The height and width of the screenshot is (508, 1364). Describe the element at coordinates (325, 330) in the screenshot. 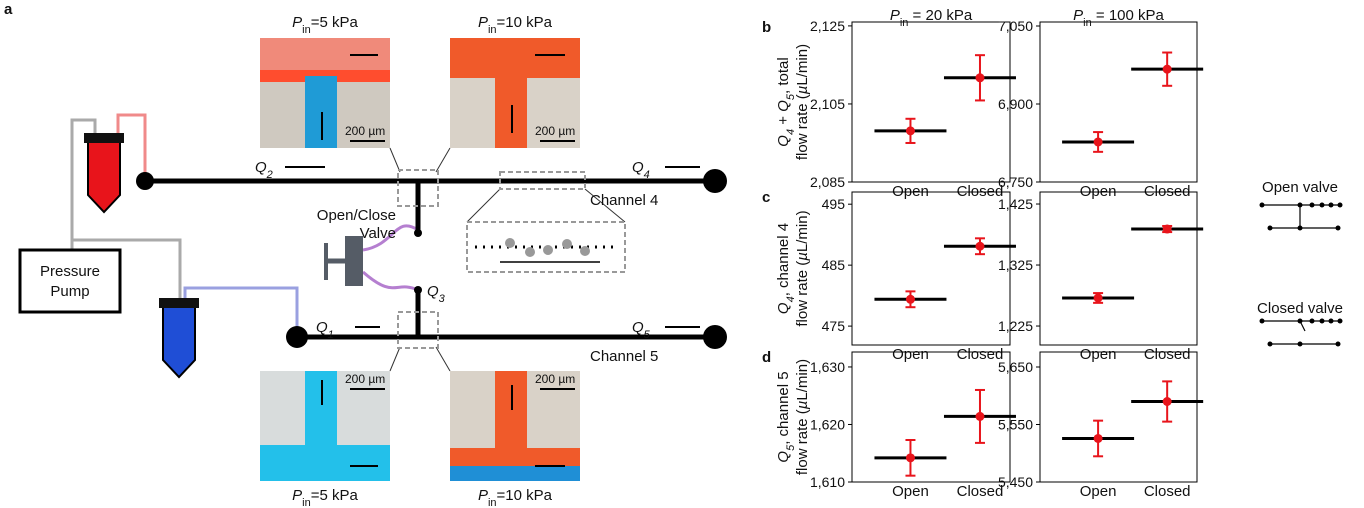

I see `flow-label: Q1` at that location.